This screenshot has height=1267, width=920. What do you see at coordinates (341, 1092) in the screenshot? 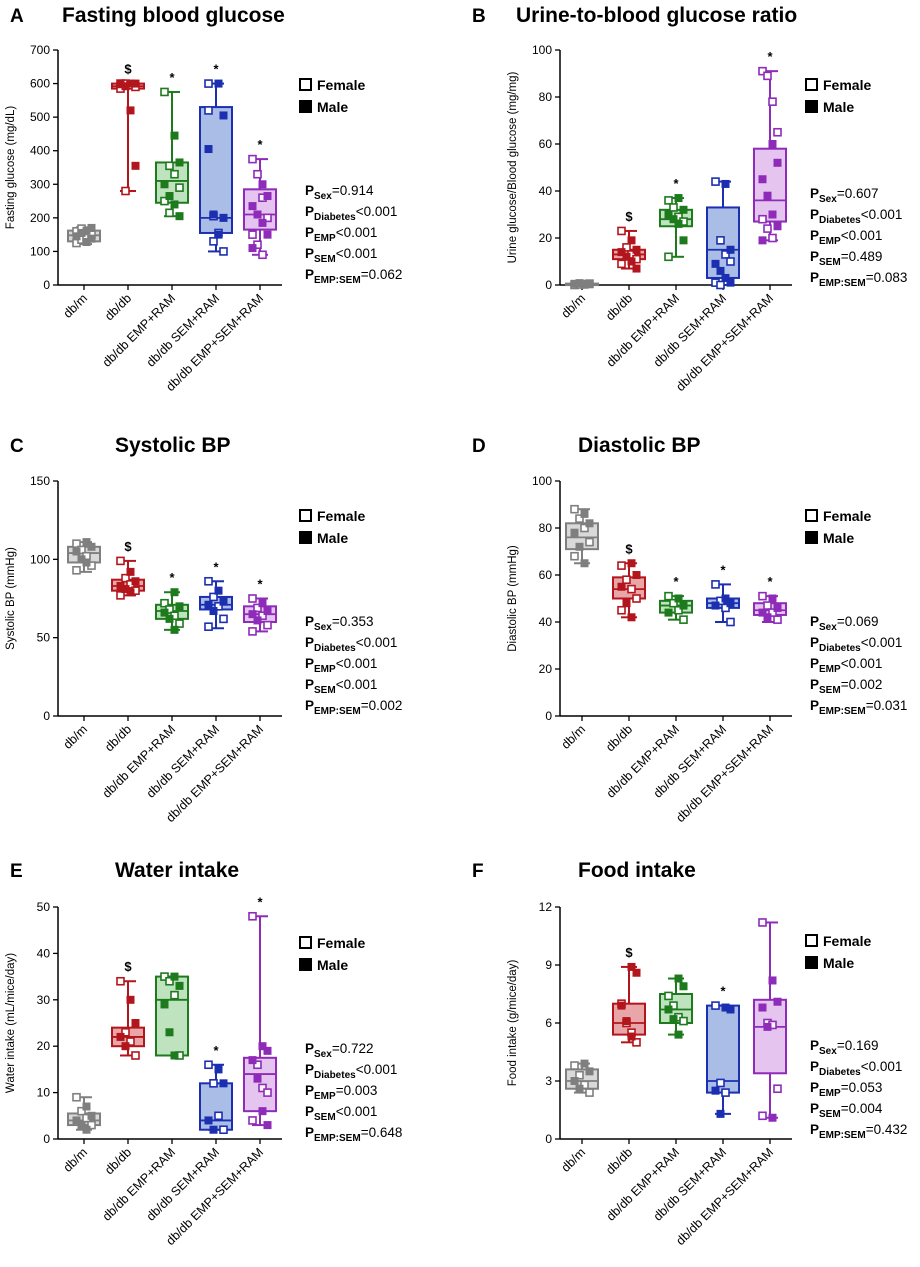
I see `p-value-emp: PEMP=0.003` at bounding box center [341, 1092].